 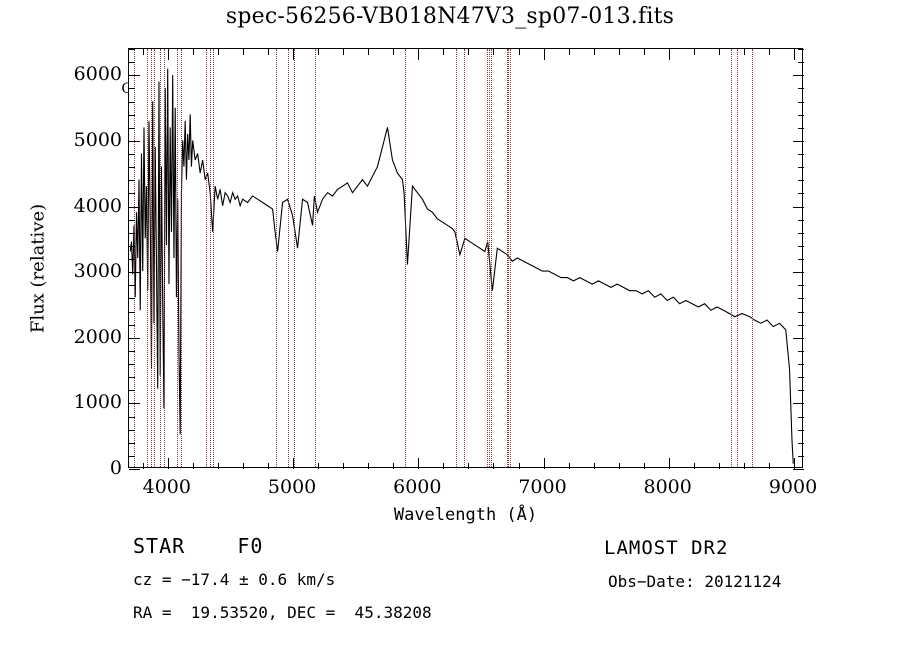 What do you see at coordinates (282, 612) in the screenshot?
I see `coordinates-text: RA = 19.53520, DEC = 45.38208` at bounding box center [282, 612].